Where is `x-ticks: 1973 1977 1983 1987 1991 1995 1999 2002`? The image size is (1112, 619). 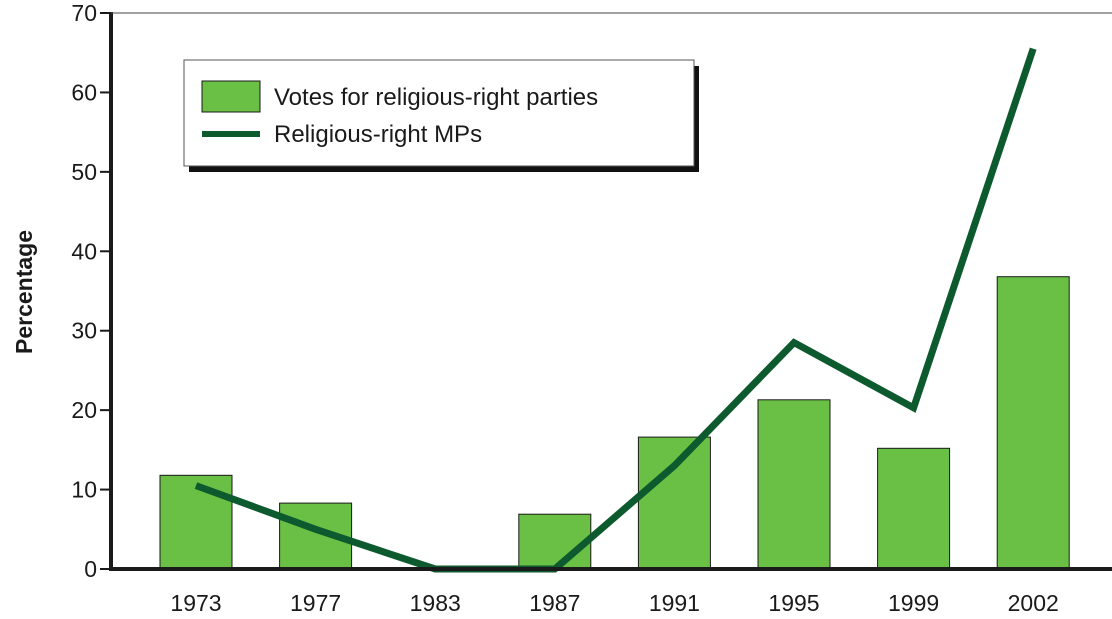
x-ticks: 1973 1977 1983 1987 1991 1995 1999 2002 is located at coordinates (614, 603).